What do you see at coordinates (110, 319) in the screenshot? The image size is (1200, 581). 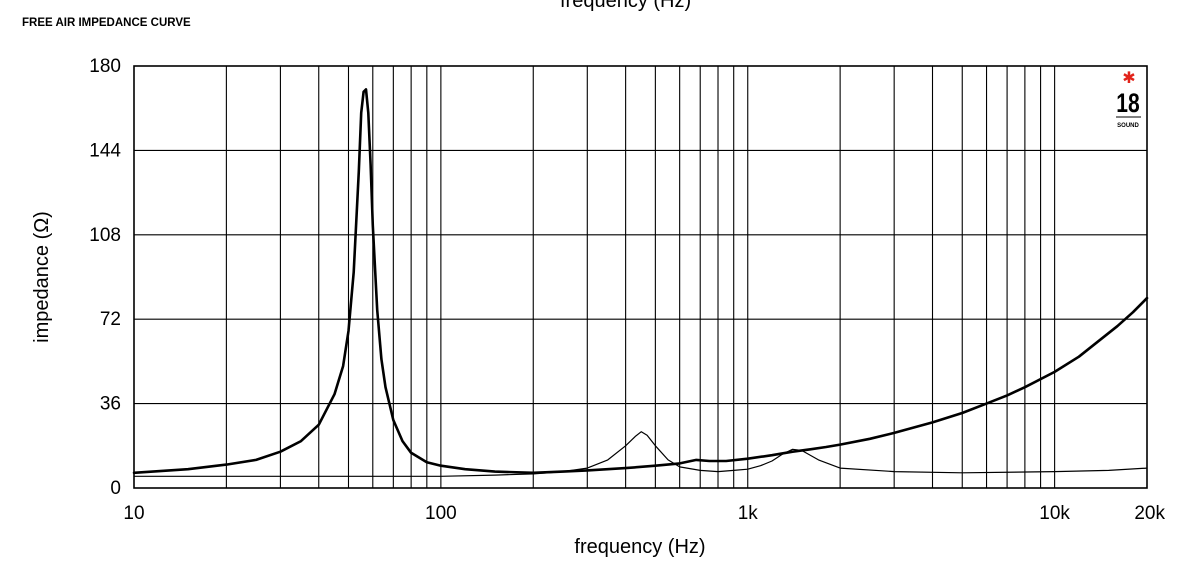 I see `y-tick-label: 72` at bounding box center [110, 319].